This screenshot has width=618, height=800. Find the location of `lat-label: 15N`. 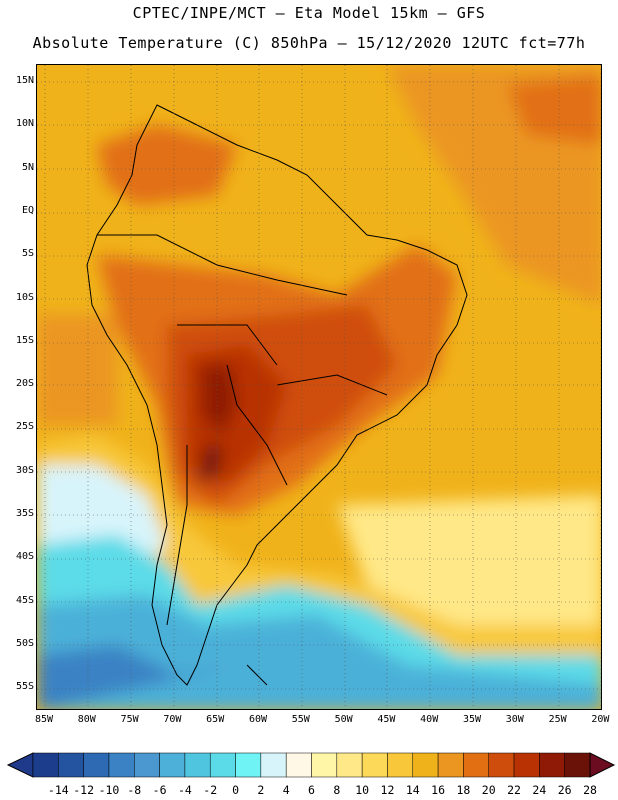

lat-label: 15N is located at coordinates (24, 80).